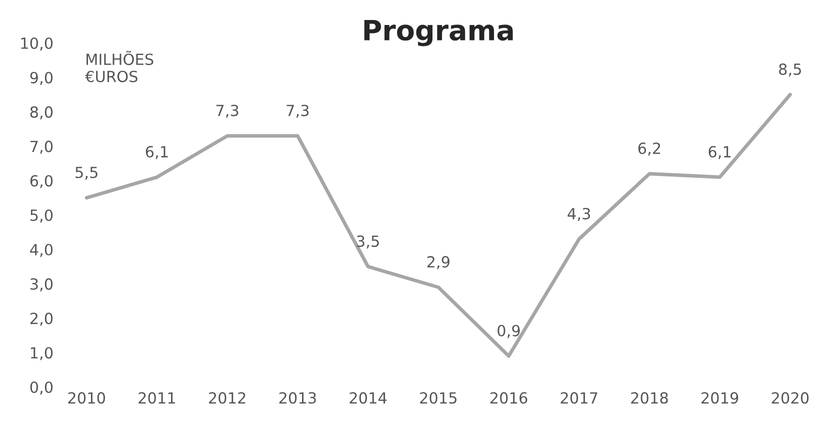  I want to click on annotation: MILHÕES €UROS, so click(119, 66).